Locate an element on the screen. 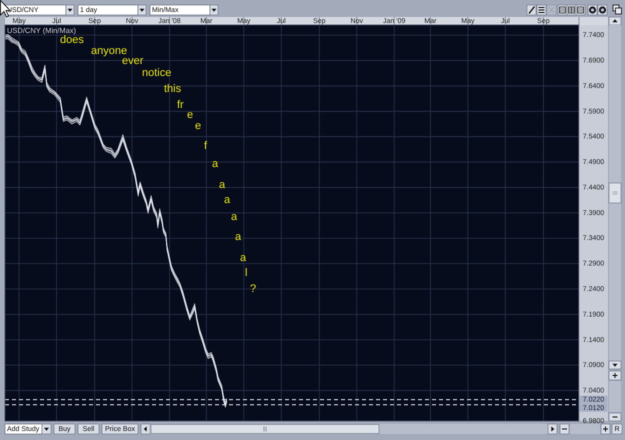 The height and width of the screenshot is (440, 625). annotation: anyone is located at coordinates (109, 51).